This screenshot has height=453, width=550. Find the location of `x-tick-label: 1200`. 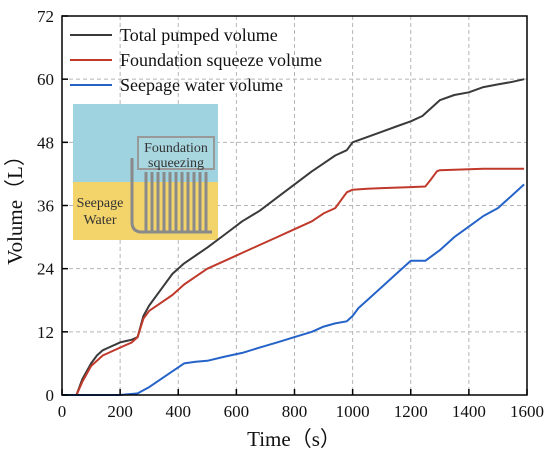

x-tick-label: 1200 is located at coordinates (411, 411).